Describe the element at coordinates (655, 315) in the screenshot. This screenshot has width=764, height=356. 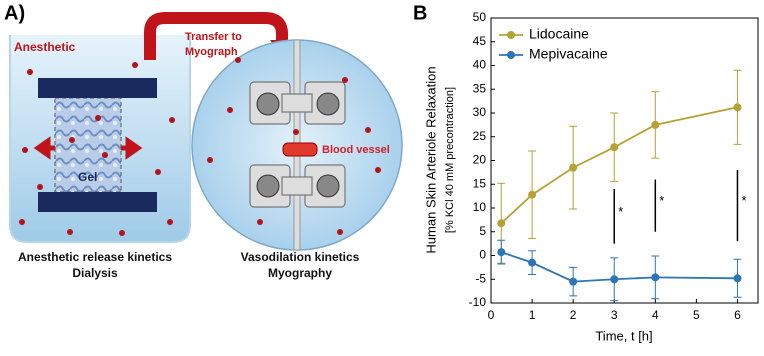
I see `x-tick-label: 4` at that location.